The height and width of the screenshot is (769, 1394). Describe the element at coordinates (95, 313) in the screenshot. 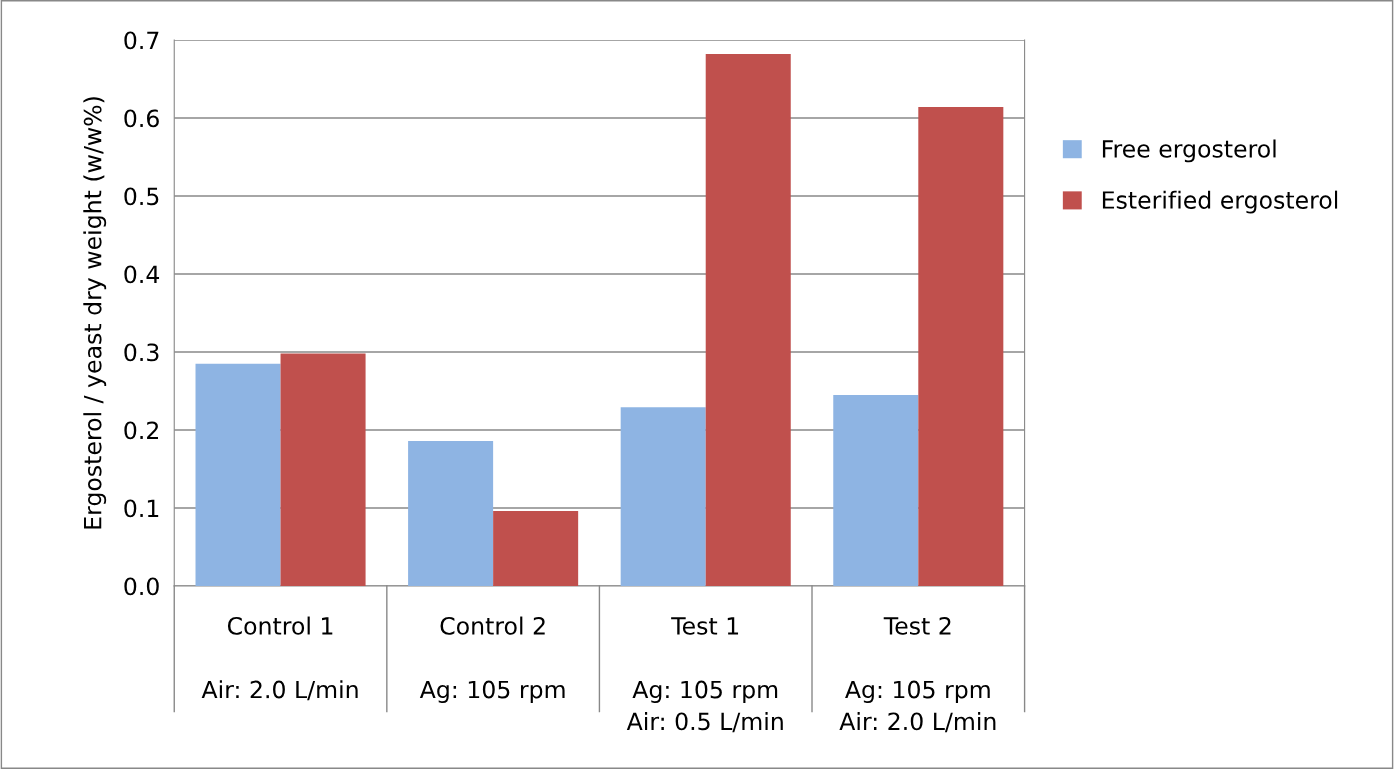

I see `y-axis-title: Ergosterol / yeast dry weight (w/w%)` at that location.